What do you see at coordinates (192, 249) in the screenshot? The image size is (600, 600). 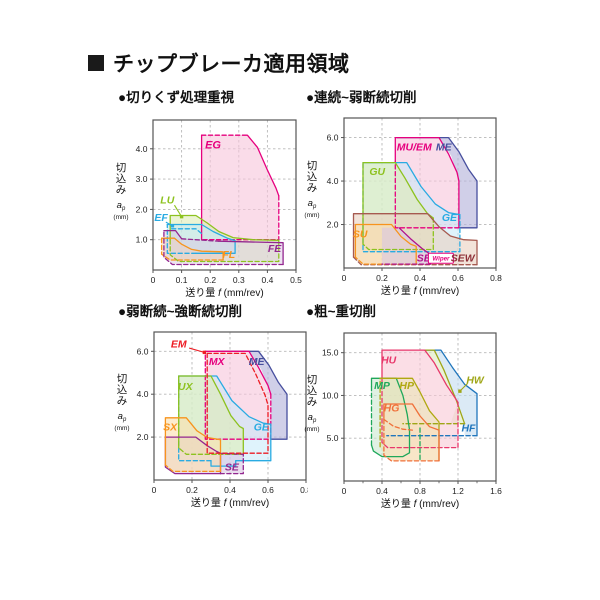 I see `region-outline-FL` at bounding box center [192, 249].